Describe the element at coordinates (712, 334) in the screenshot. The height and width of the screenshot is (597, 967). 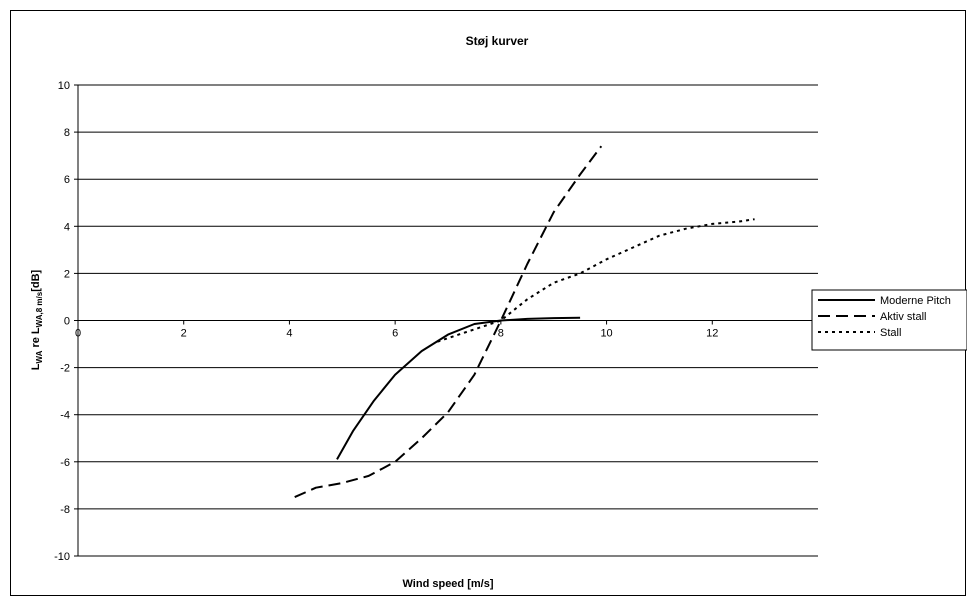
I see `x-tick-label: 12` at that location.